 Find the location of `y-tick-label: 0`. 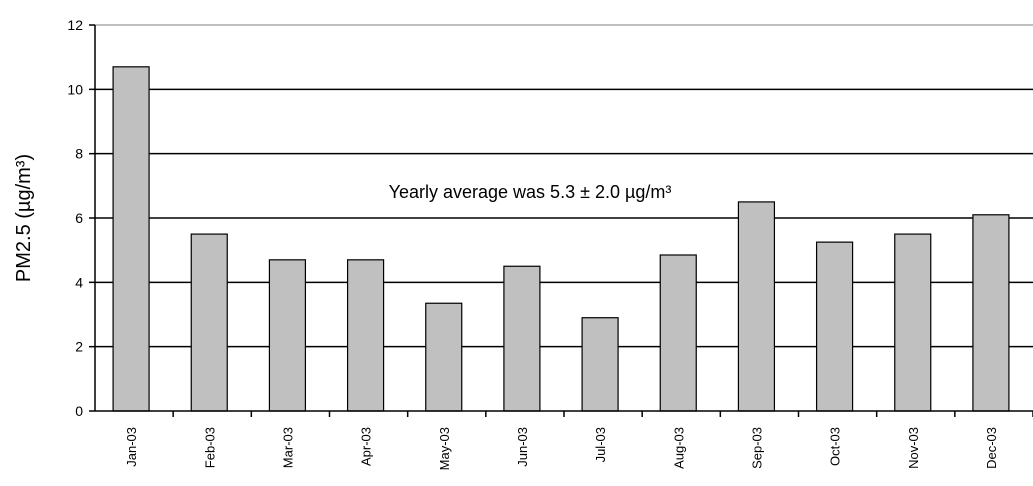

y-tick-label: 0 is located at coordinates (79, 411).